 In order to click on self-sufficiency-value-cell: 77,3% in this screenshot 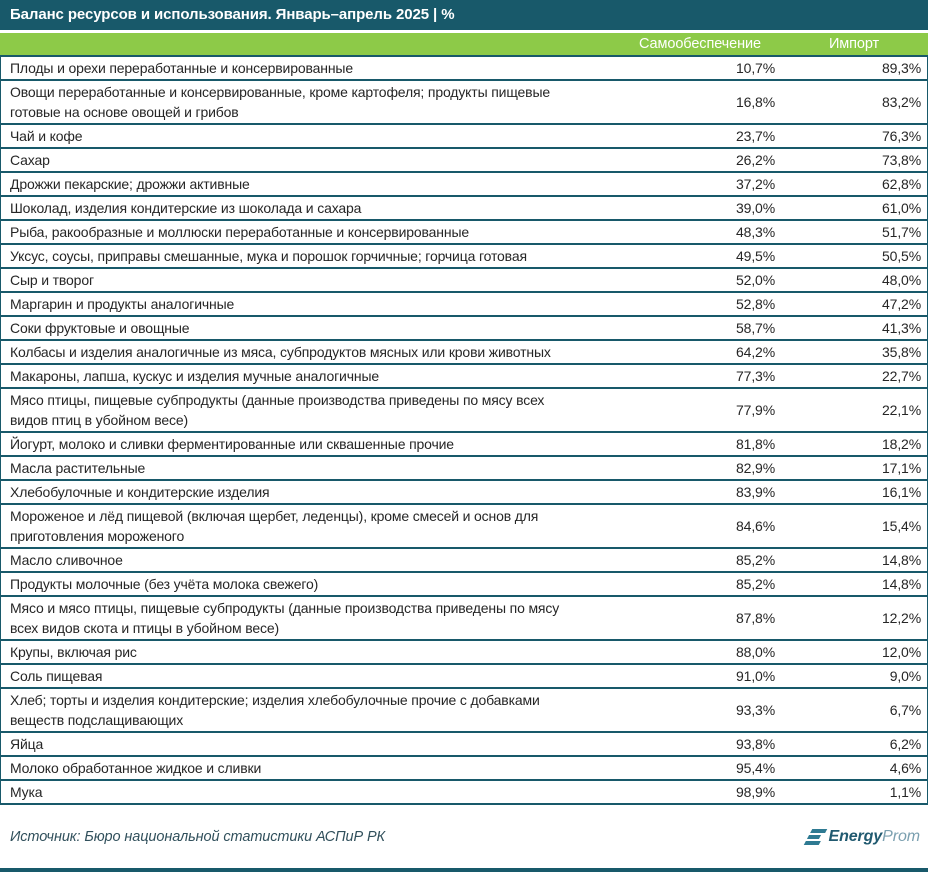, I will do `click(755, 376)`.